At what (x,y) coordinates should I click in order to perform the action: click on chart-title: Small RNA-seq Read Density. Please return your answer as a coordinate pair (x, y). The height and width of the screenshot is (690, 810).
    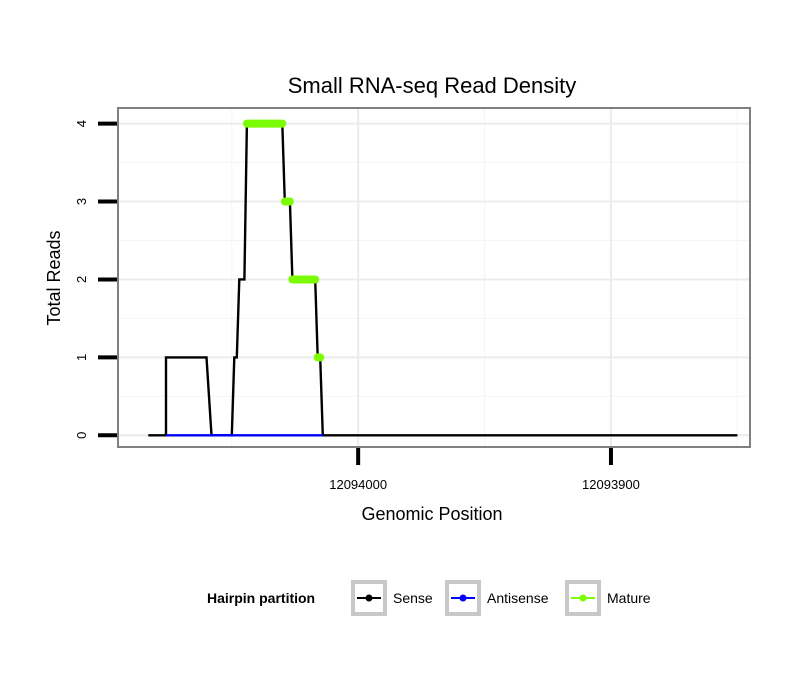
    Looking at the image, I should click on (432, 85).